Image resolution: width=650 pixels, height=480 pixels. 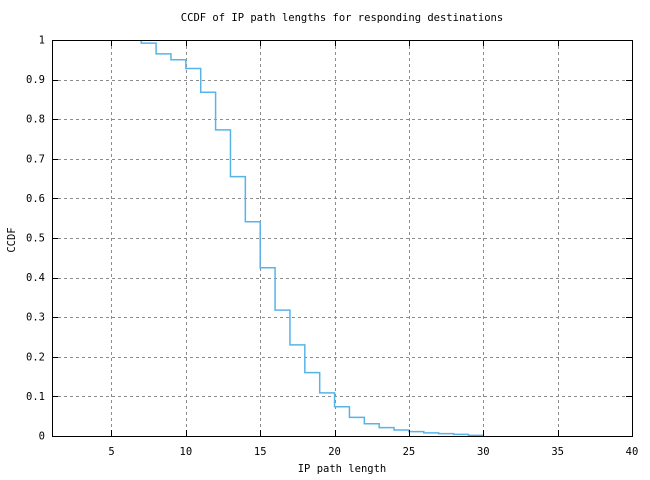 What do you see at coordinates (186, 452) in the screenshot?
I see `x-tick-label: 10` at bounding box center [186, 452].